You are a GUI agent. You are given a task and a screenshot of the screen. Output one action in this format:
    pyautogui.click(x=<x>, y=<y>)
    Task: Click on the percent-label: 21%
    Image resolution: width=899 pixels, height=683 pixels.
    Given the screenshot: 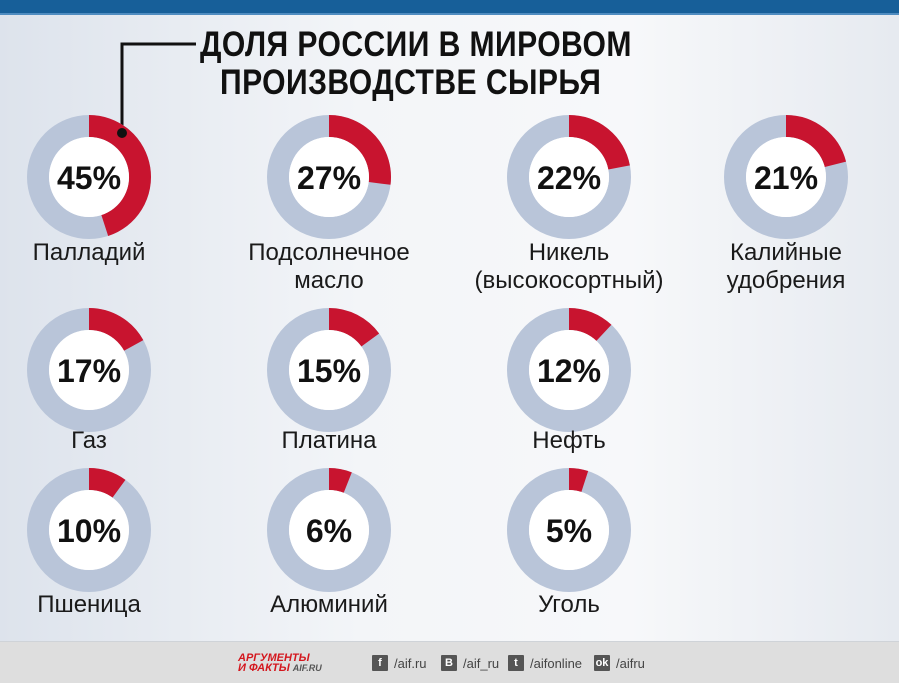 What is the action you would take?
    pyautogui.click(x=786, y=178)
    